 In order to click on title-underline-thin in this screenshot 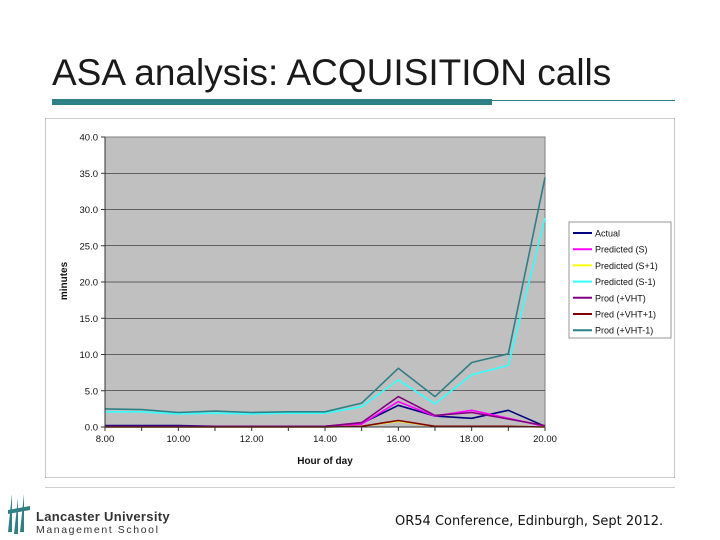, I will do `click(583, 100)`.